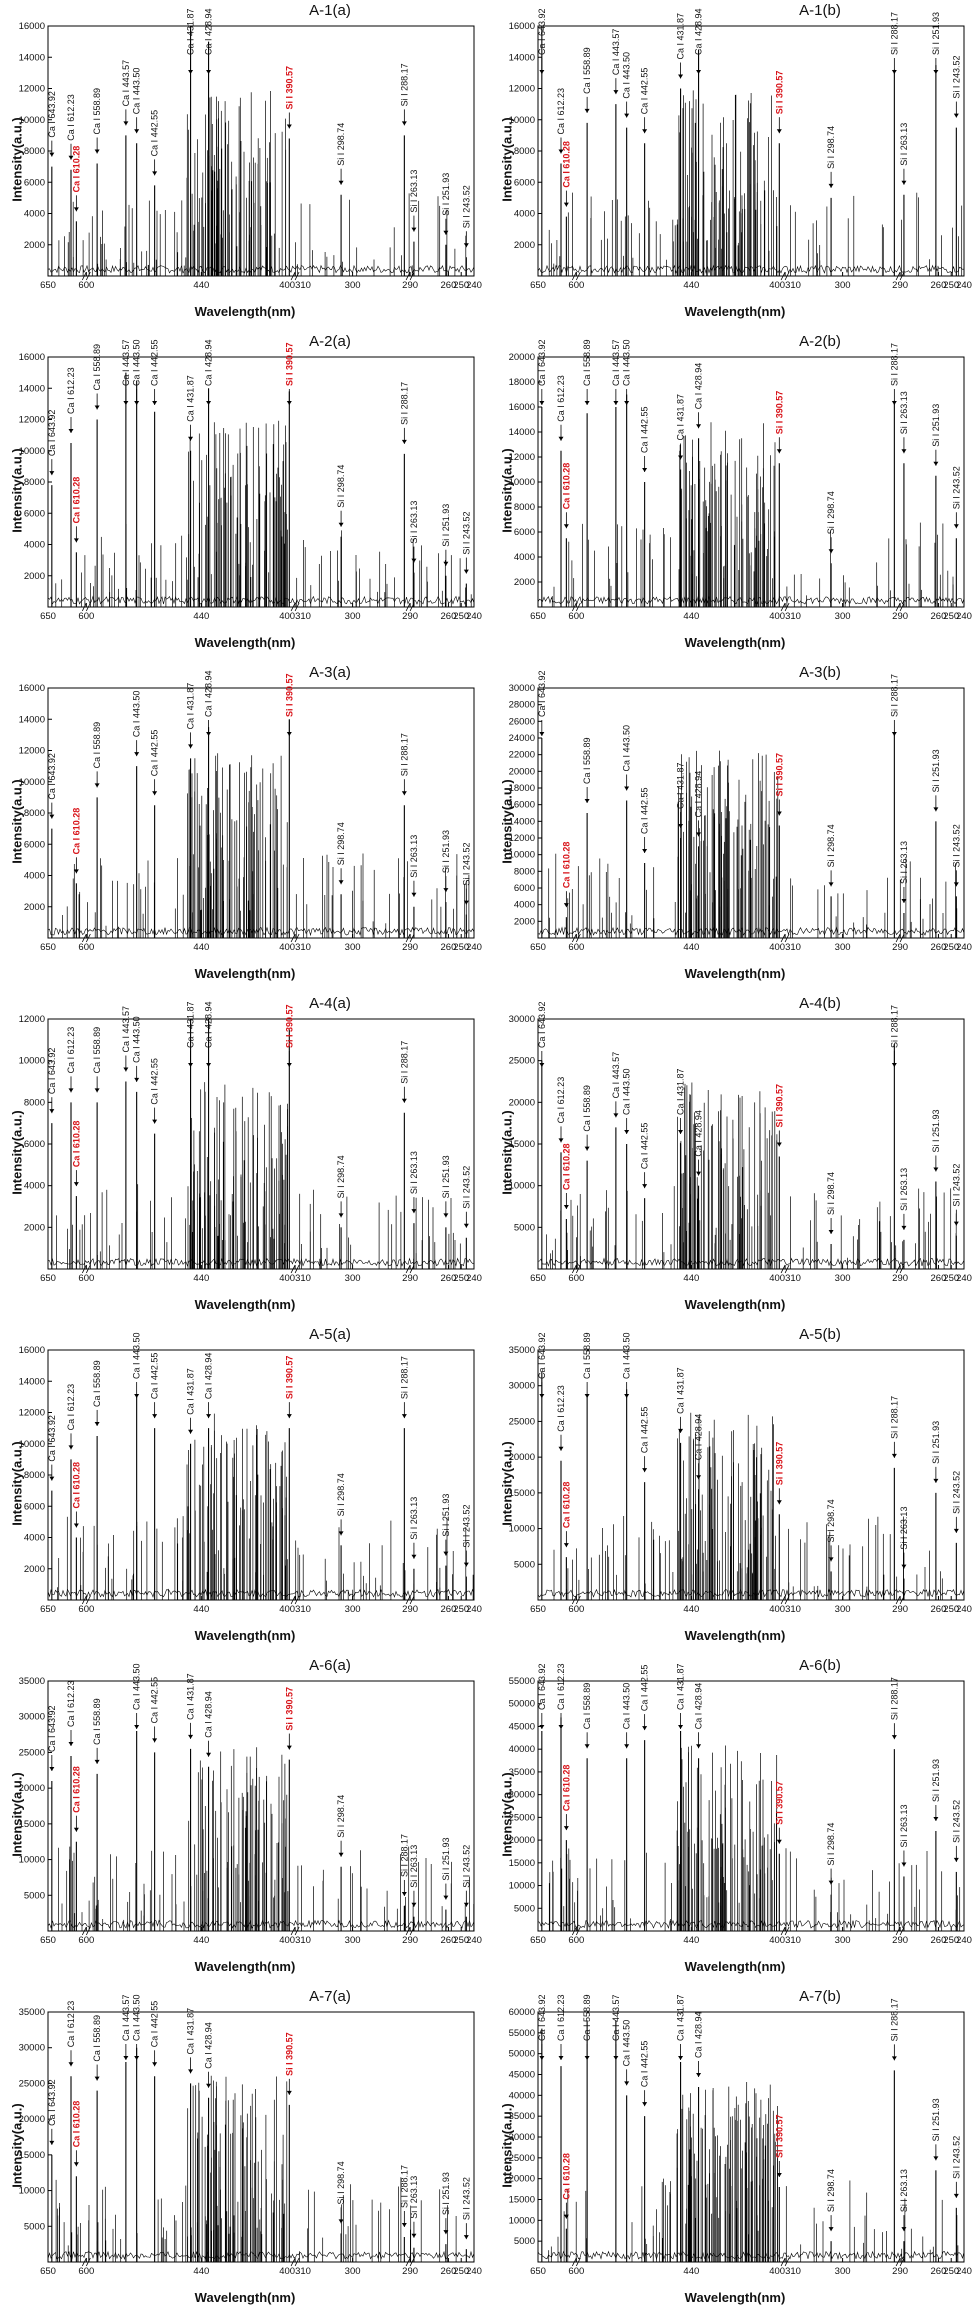  I want to click on peak-label: Si I 390.57, so click(779, 775).